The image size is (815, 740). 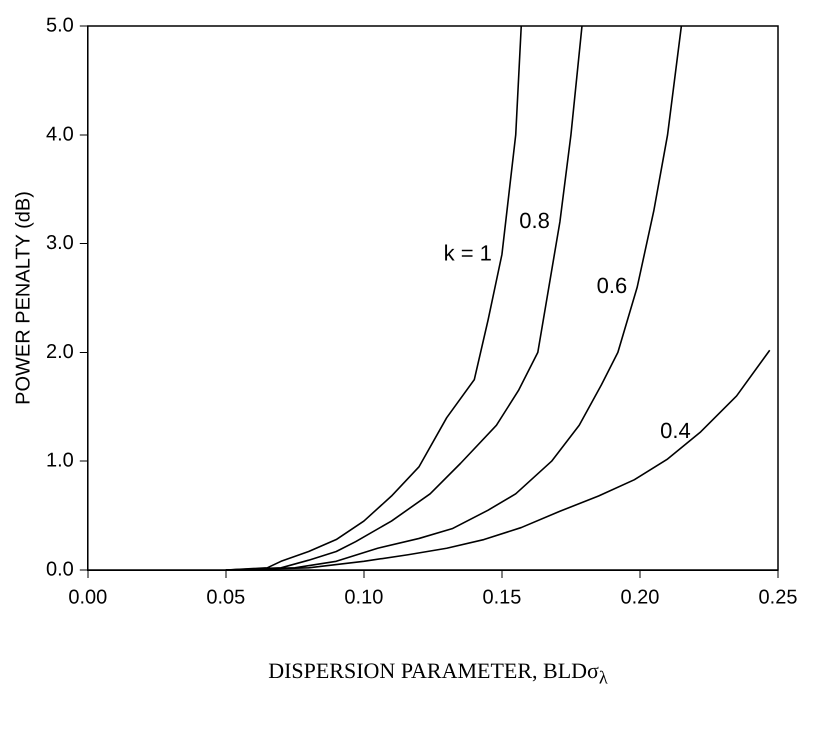 What do you see at coordinates (60, 351) in the screenshot?
I see `y-tick-label: 2.0` at bounding box center [60, 351].